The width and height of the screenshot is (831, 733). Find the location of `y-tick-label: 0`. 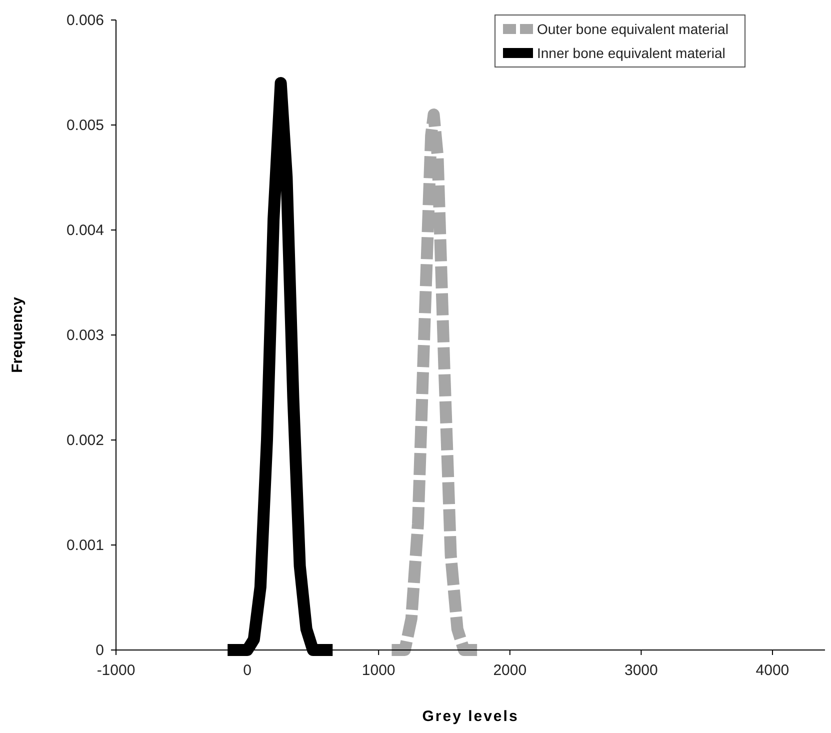

y-tick-label: 0 is located at coordinates (100, 650).